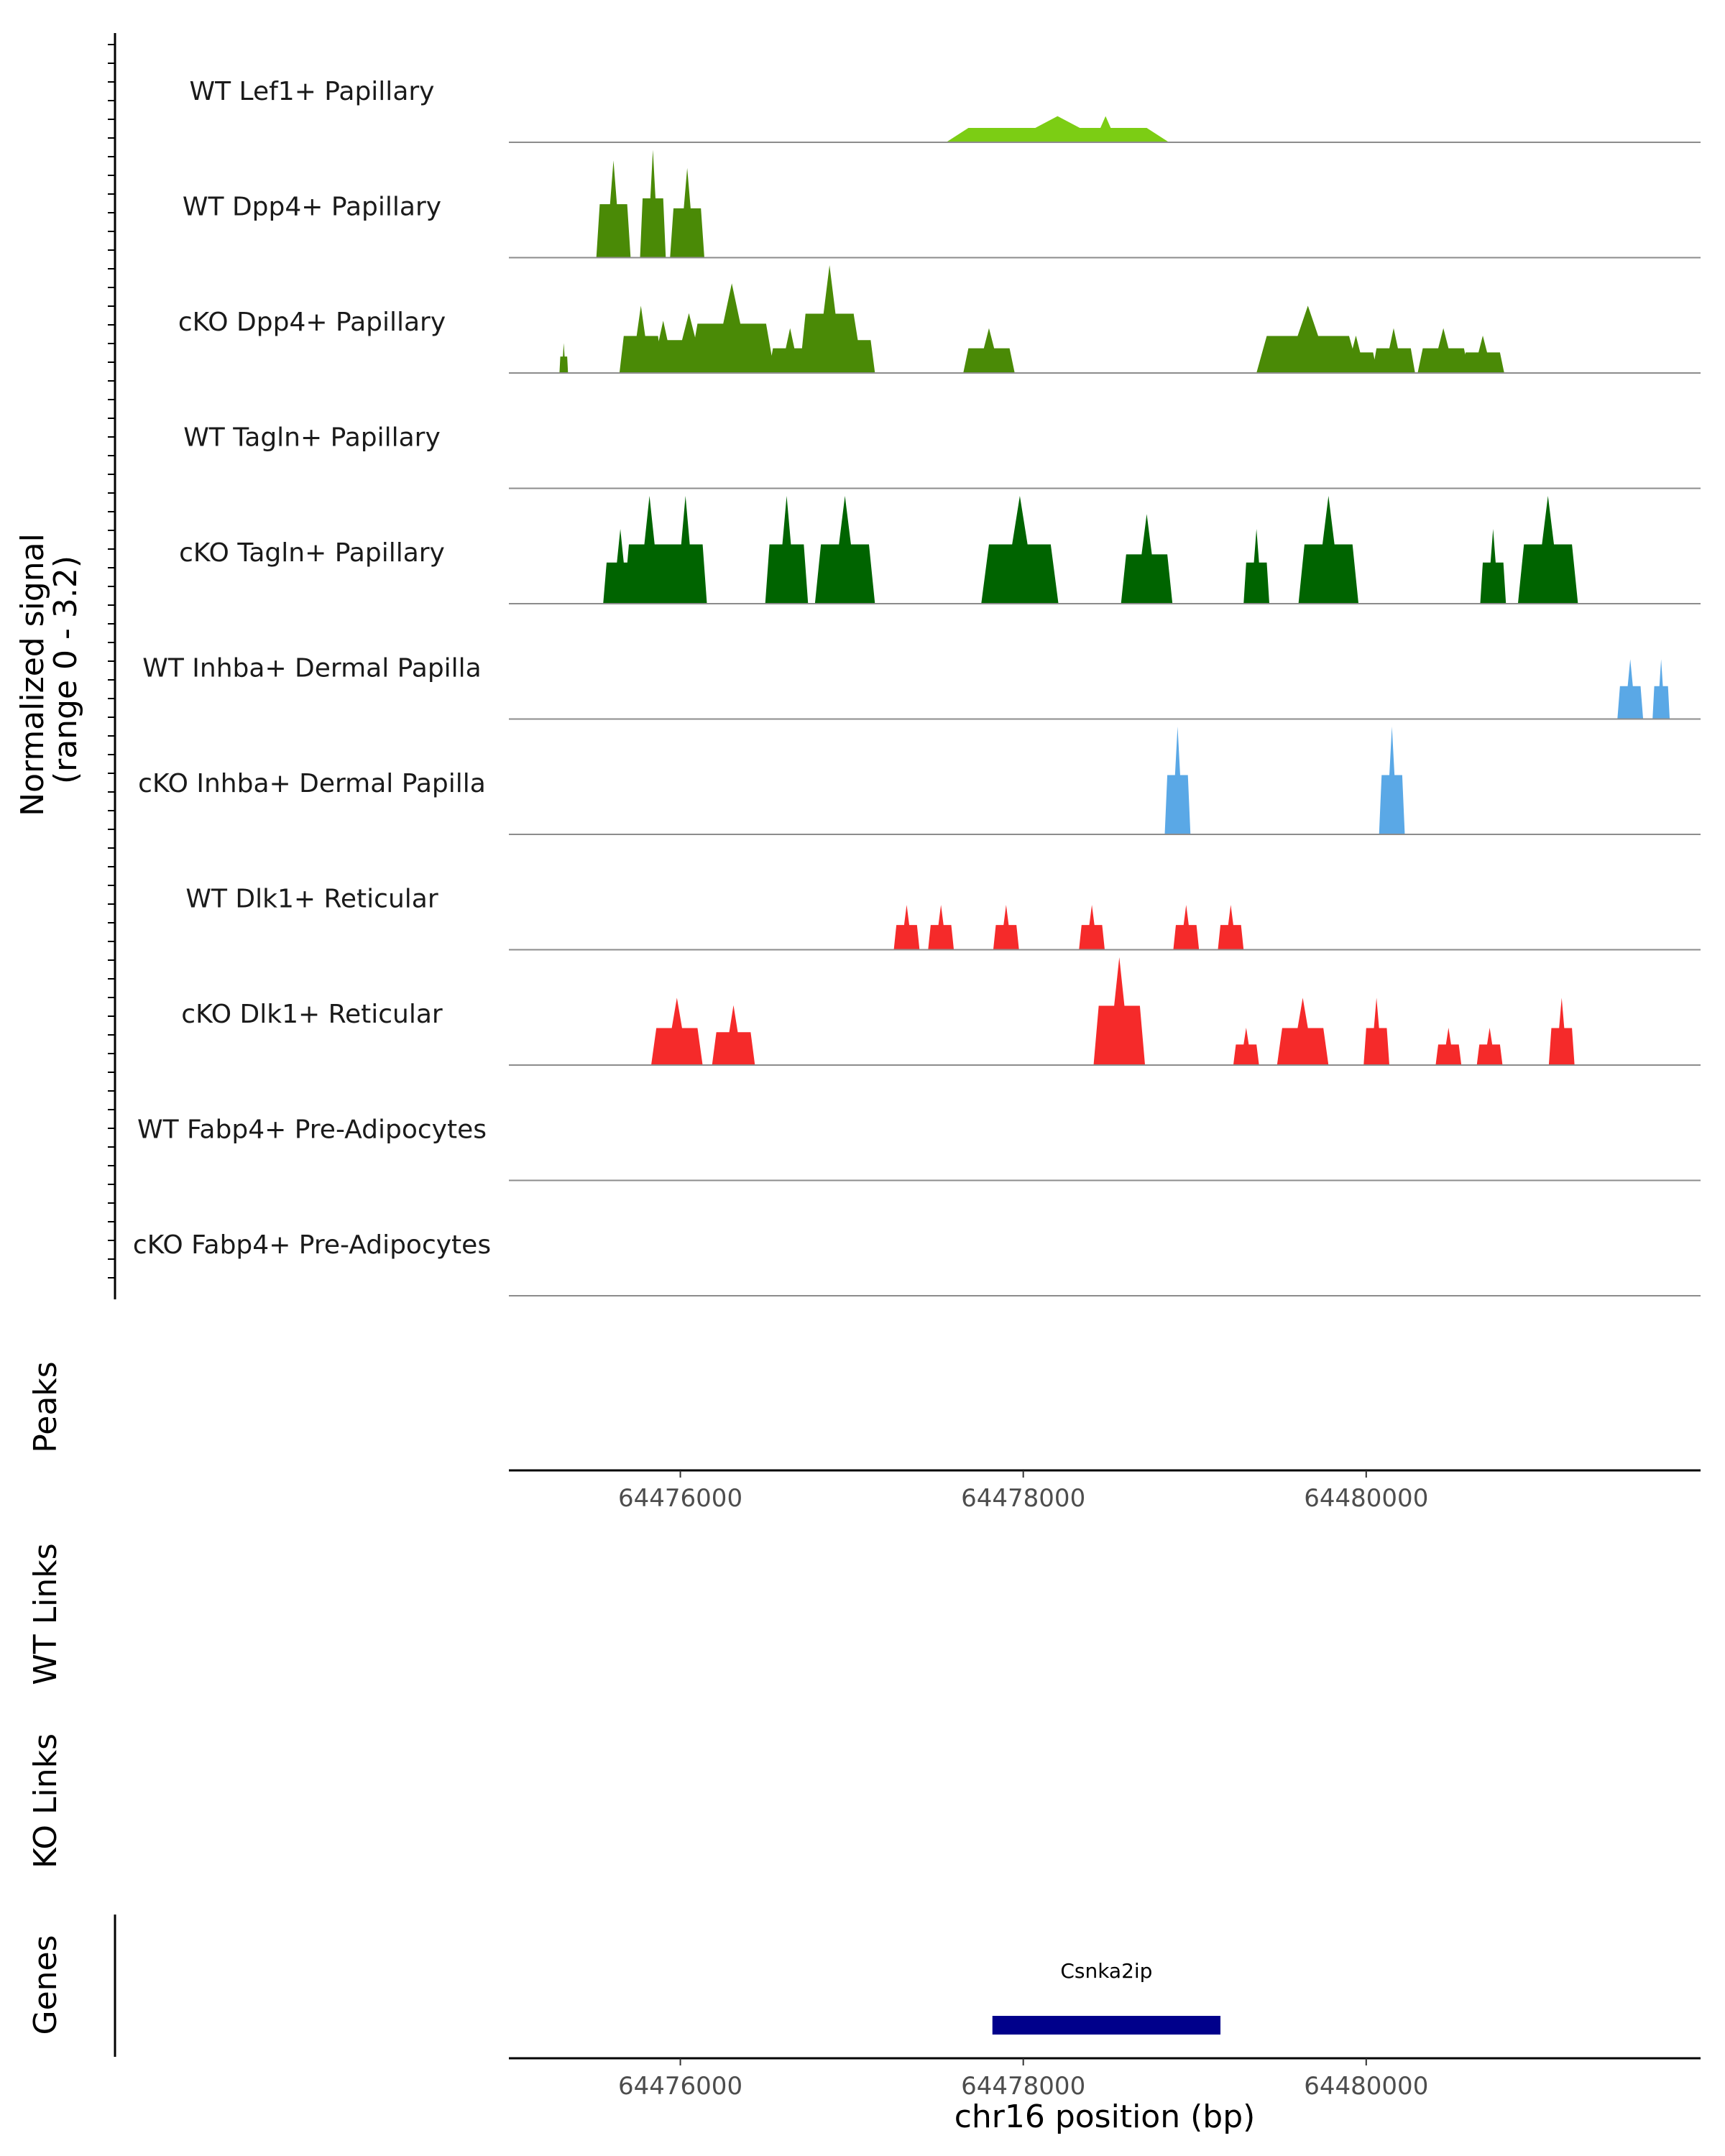  Describe the element at coordinates (312, 208) in the screenshot. I see `track-label: WT Dpp4+ Papillary` at that location.